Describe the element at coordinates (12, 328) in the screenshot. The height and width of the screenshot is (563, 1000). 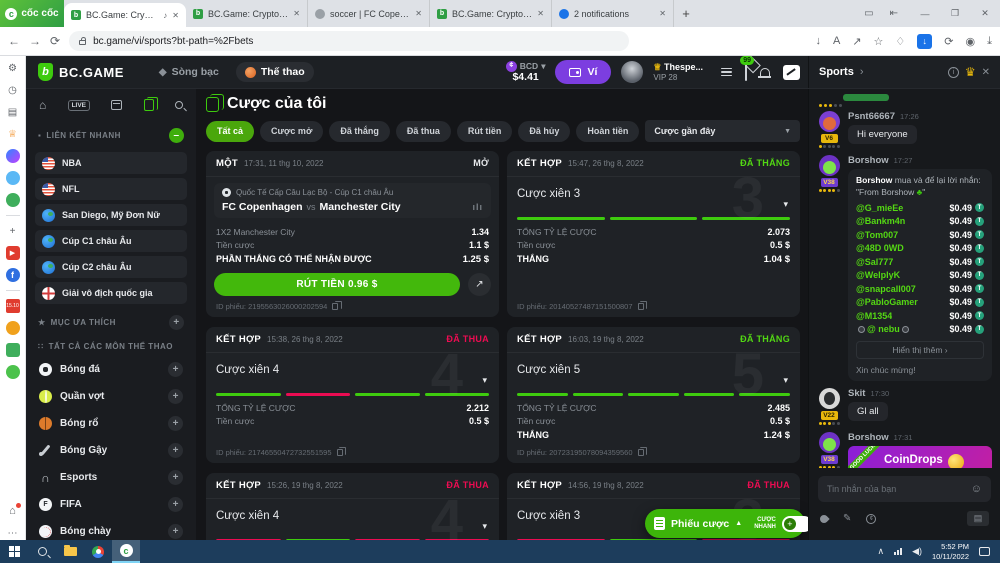
I see `target-icon` at that location.